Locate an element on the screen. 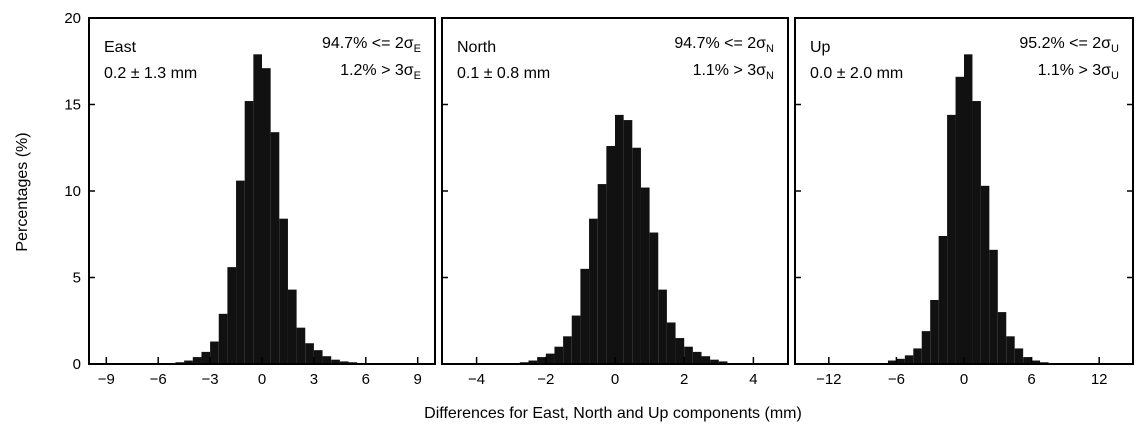 The height and width of the screenshot is (428, 1137). sigma-sub-up-2: U is located at coordinates (1115, 76).